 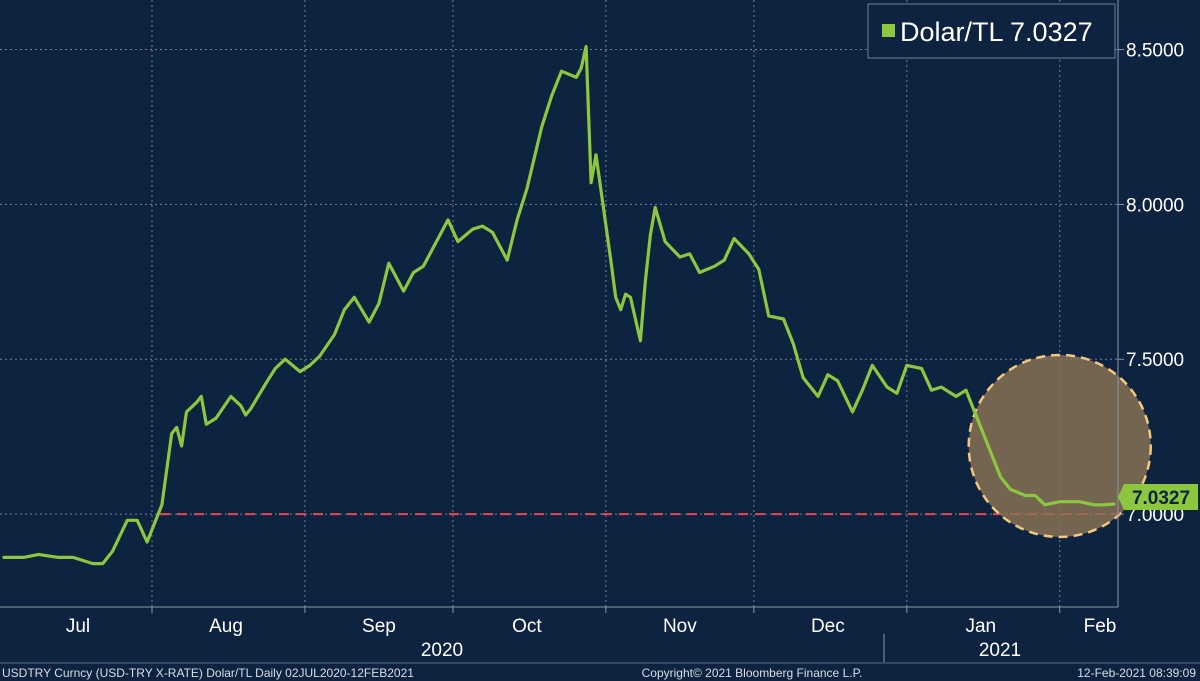 What do you see at coordinates (888, 30) in the screenshot?
I see `legend-square-marker` at bounding box center [888, 30].